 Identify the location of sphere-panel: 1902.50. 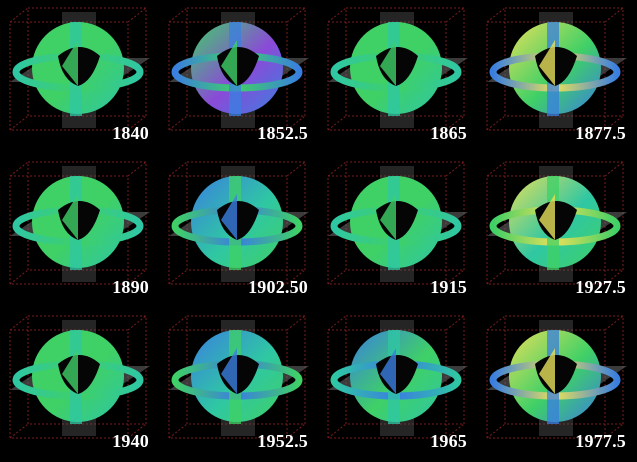
(238, 231).